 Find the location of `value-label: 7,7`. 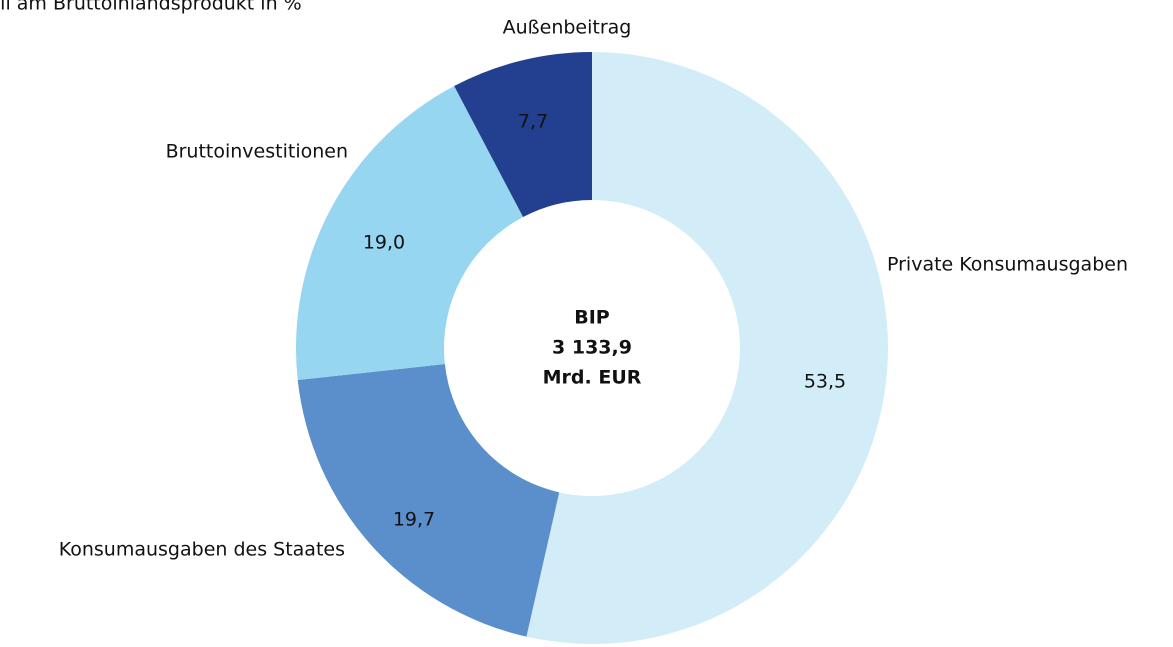

value-label: 7,7 is located at coordinates (533, 122).